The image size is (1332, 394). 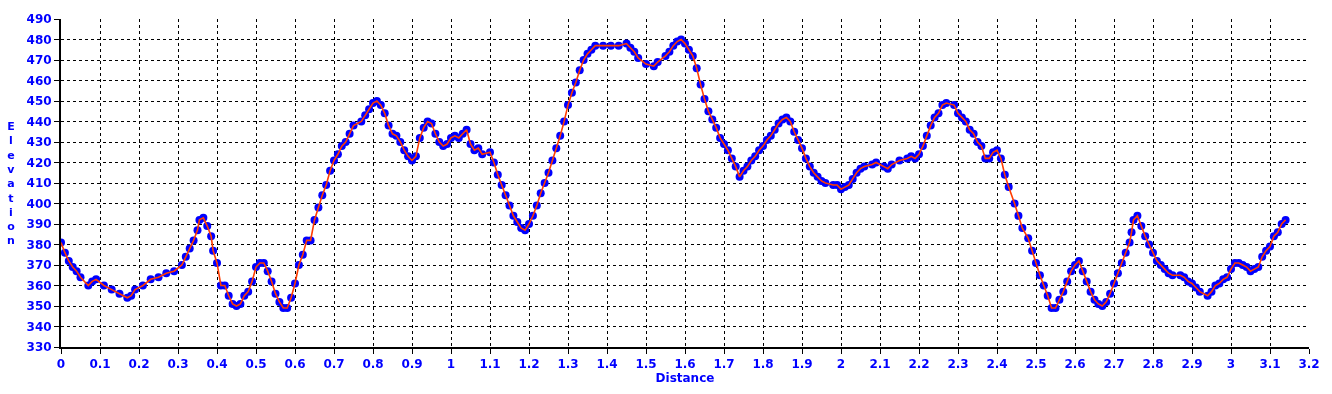 I want to click on x-tick-label: 1.1, so click(x=490, y=364).